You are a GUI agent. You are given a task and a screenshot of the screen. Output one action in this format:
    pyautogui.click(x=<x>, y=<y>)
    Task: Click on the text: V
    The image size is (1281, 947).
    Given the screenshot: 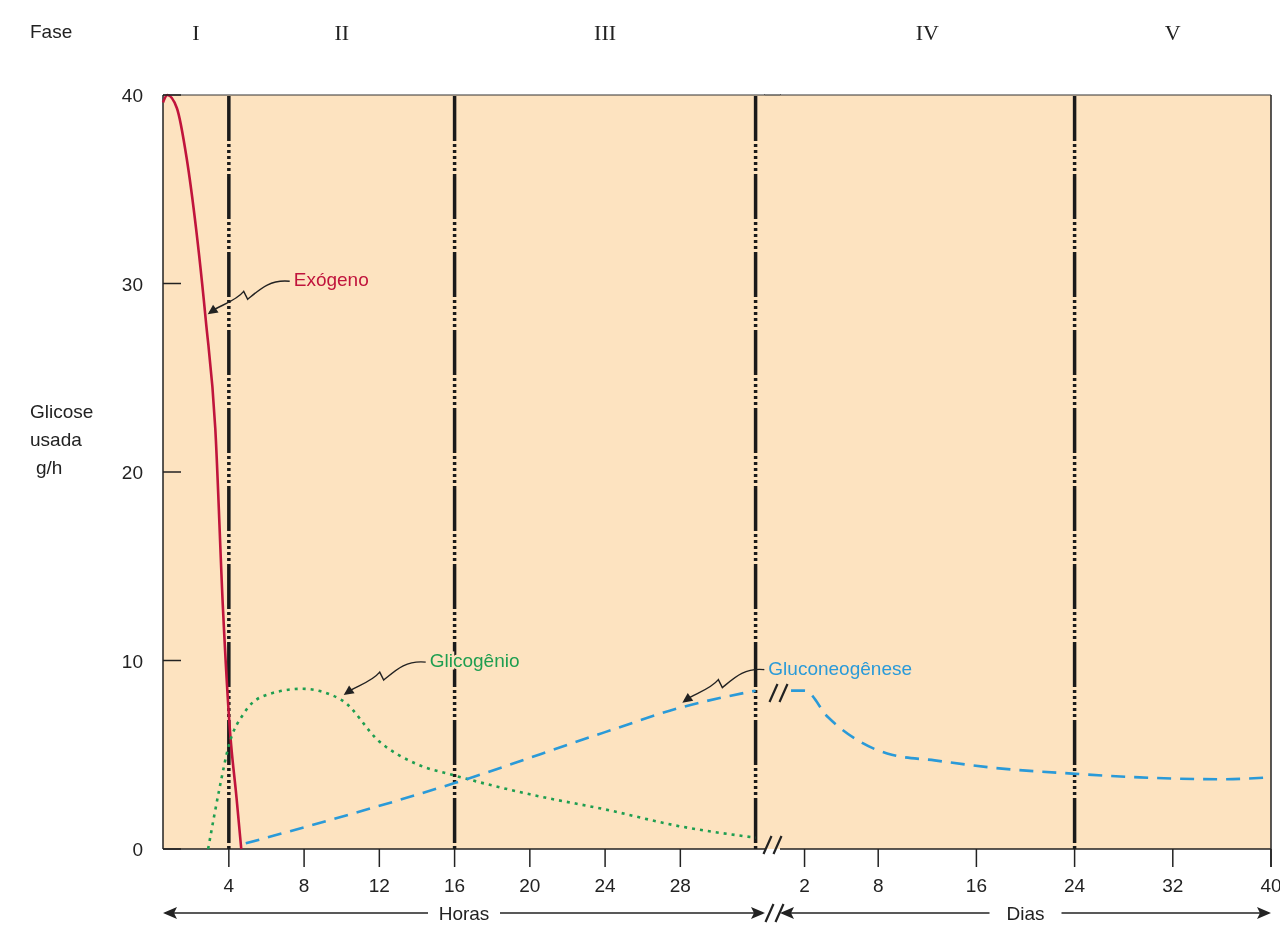 What is the action you would take?
    pyautogui.click(x=1172, y=32)
    